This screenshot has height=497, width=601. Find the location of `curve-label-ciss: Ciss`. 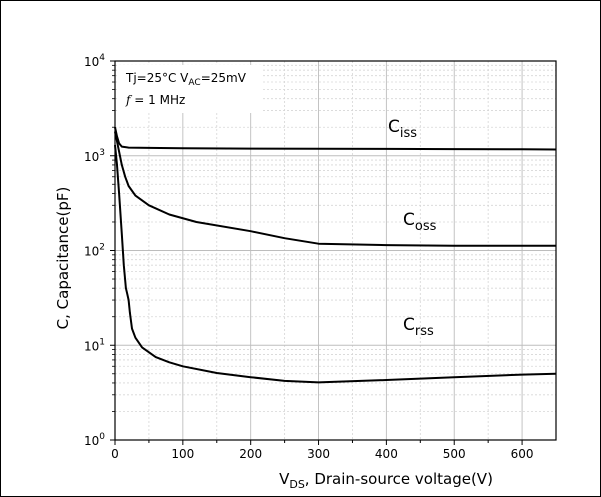

curve-label-ciss: Ciss is located at coordinates (402, 129).